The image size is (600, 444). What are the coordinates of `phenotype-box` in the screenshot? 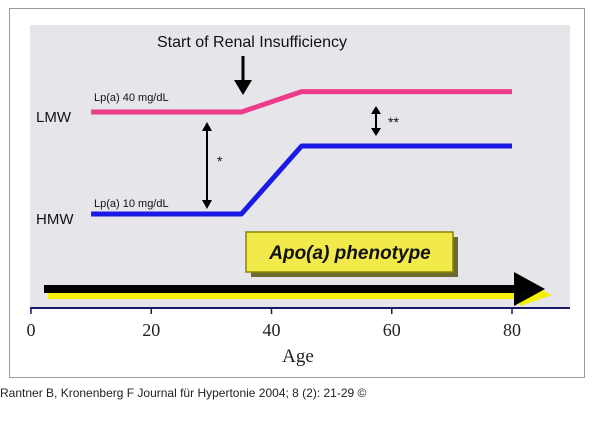 It's located at (349, 252).